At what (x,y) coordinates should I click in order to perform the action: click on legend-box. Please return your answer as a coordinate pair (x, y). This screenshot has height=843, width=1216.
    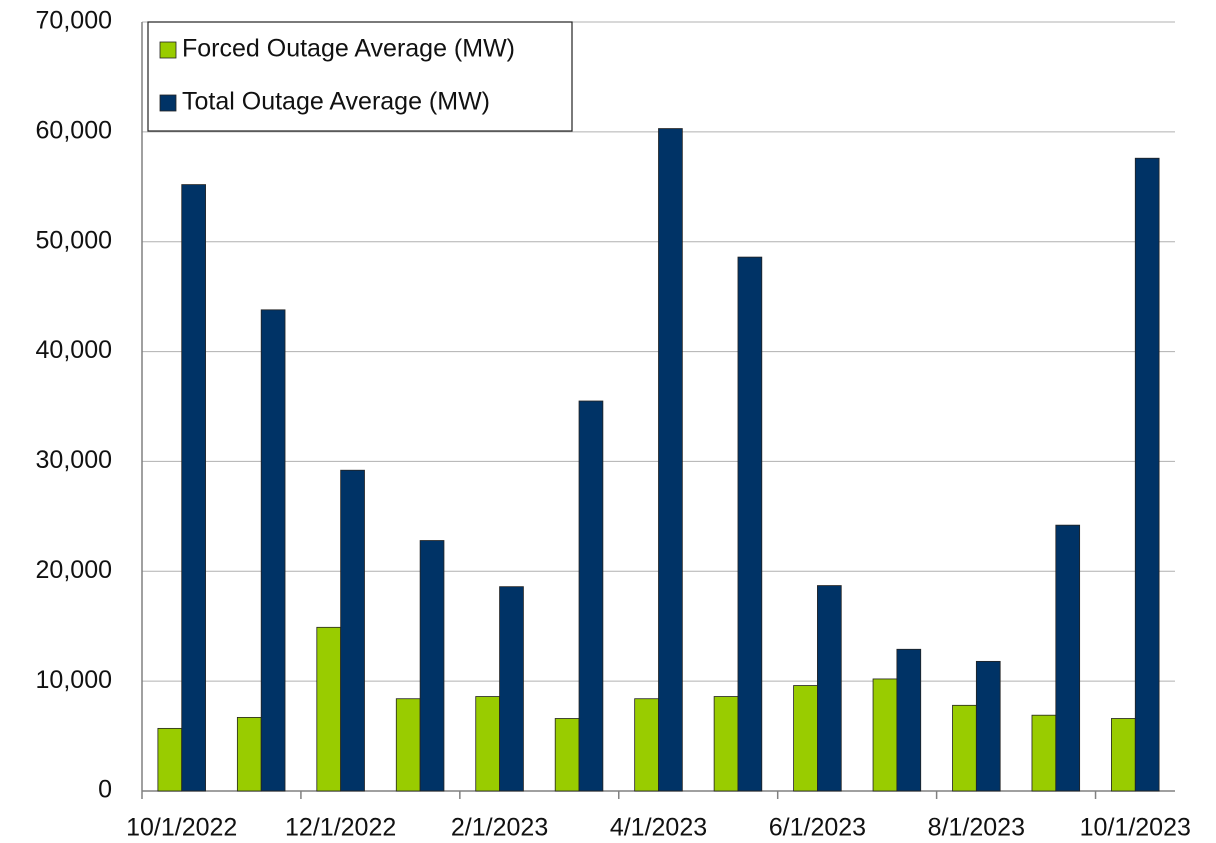
    Looking at the image, I should click on (360, 76).